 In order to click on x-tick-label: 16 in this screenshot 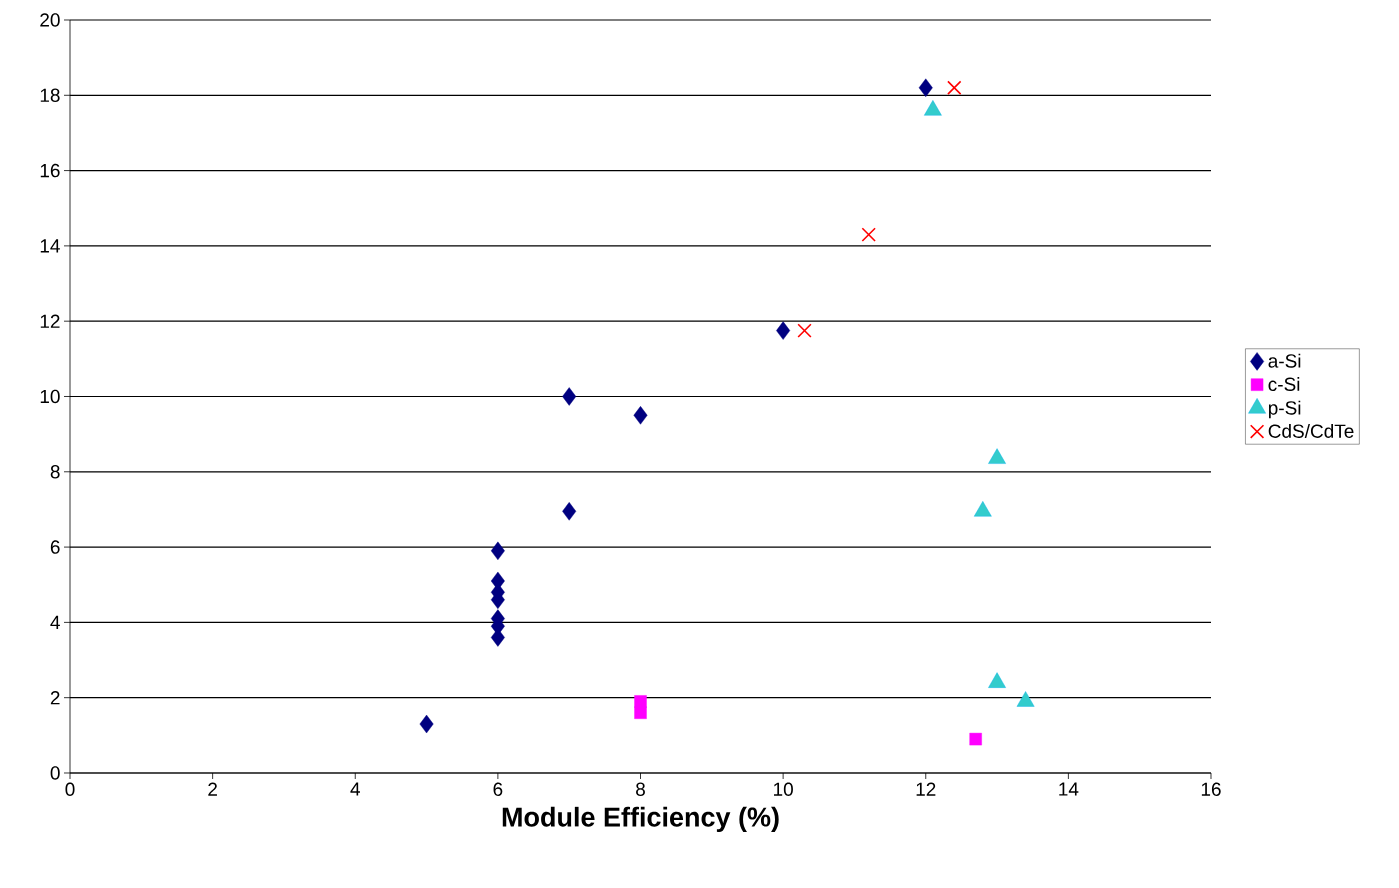, I will do `click(1211, 789)`.